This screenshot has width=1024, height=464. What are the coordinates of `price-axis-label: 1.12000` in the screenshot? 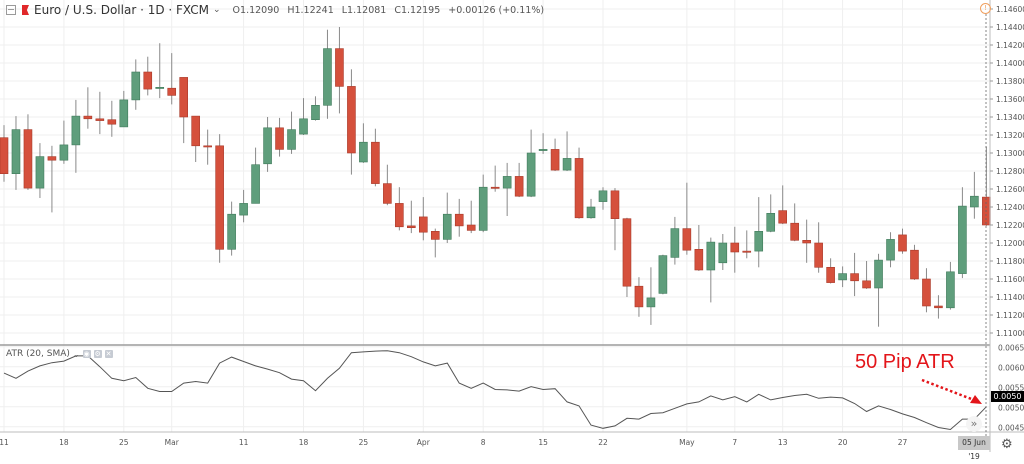 It's located at (1010, 243).